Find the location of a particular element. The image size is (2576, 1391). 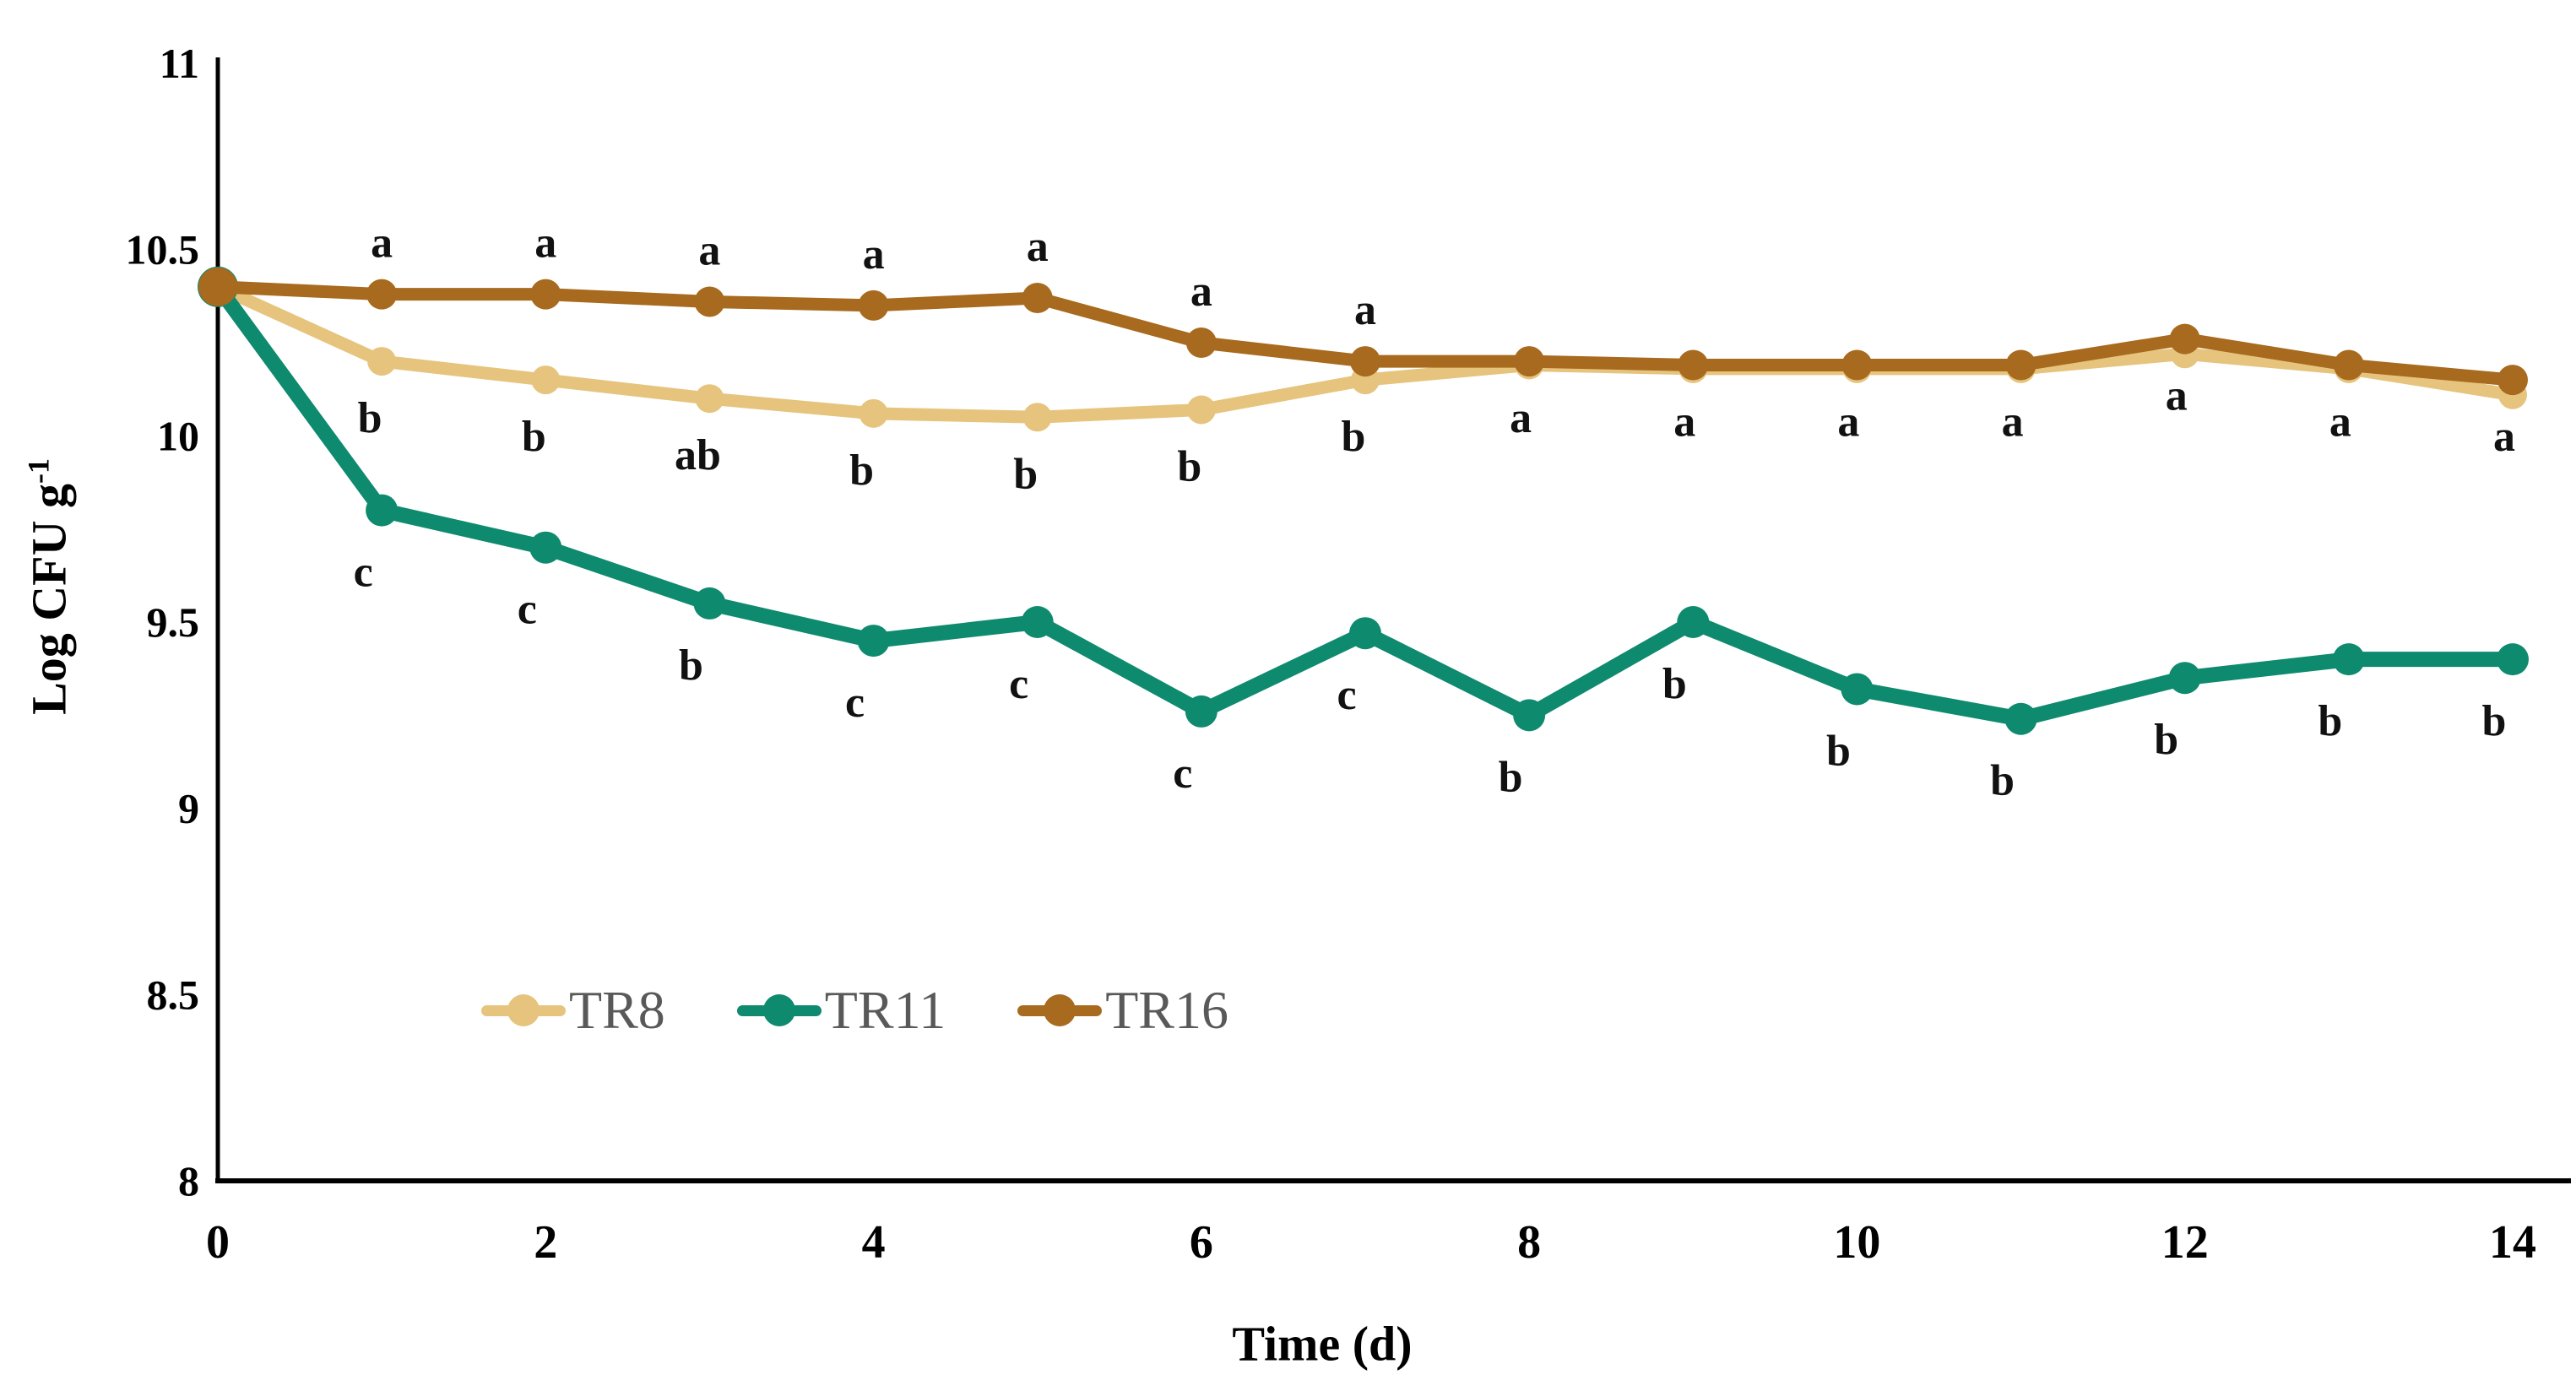

data-point-TR16-day3 is located at coordinates (710, 301).